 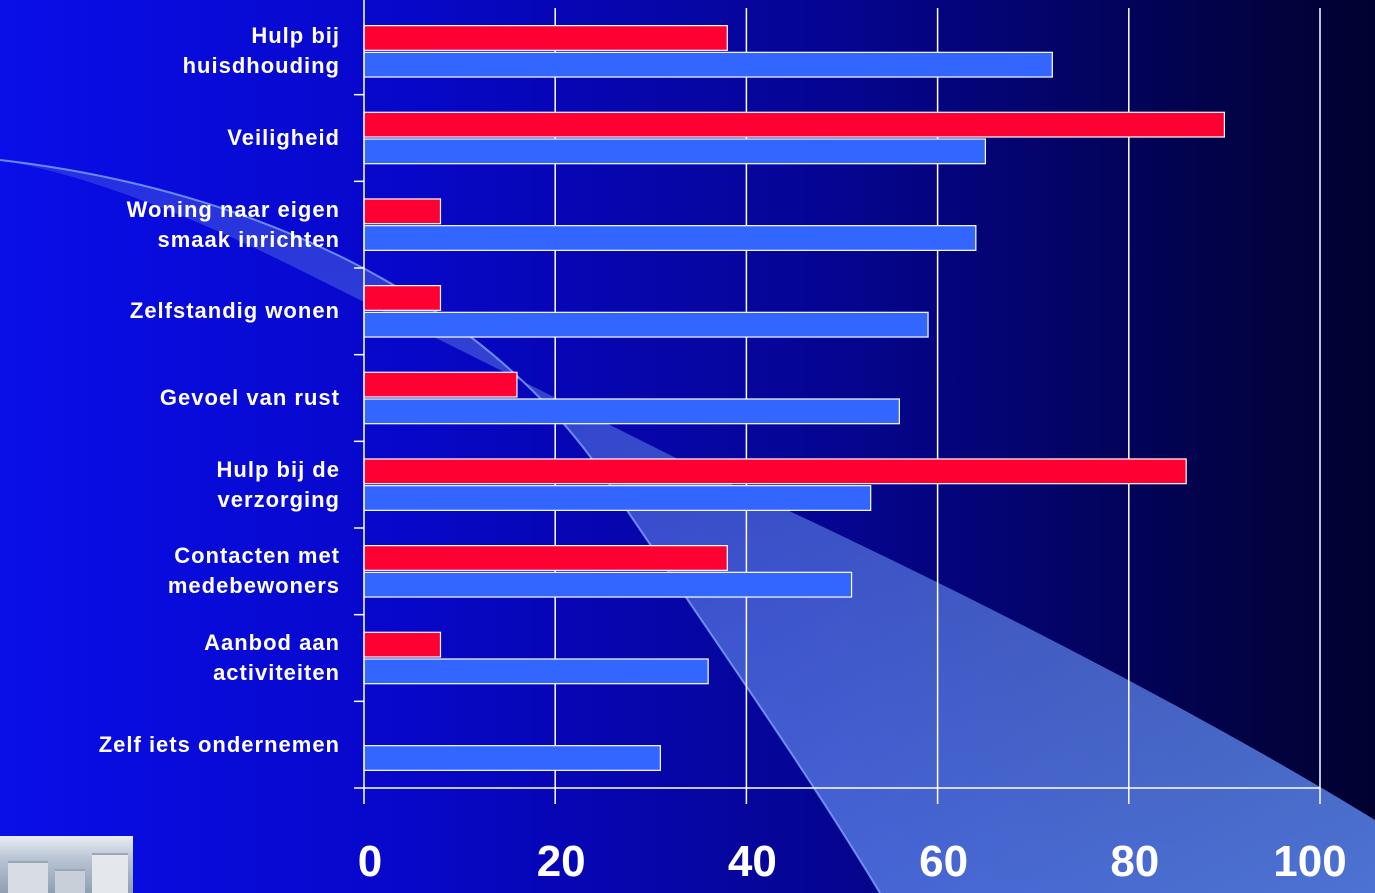 What do you see at coordinates (219, 744) in the screenshot?
I see `category-label: Zelf iets ondernemen` at bounding box center [219, 744].